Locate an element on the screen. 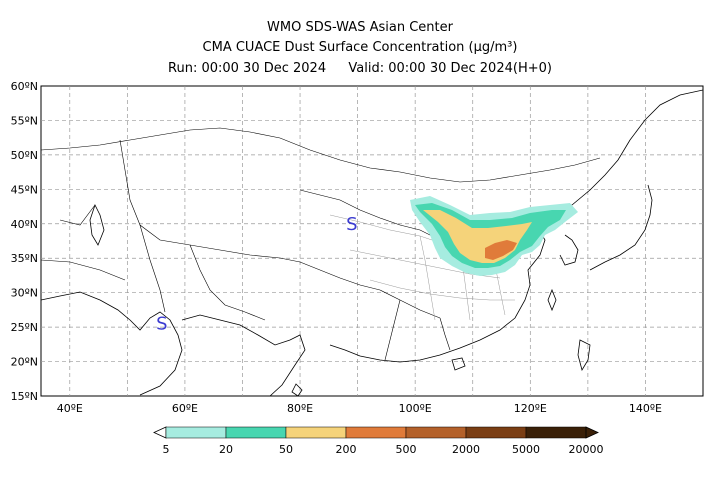 Image resolution: width=720 pixels, height=480 pixels. colorbar-label: 200 is located at coordinates (346, 449).